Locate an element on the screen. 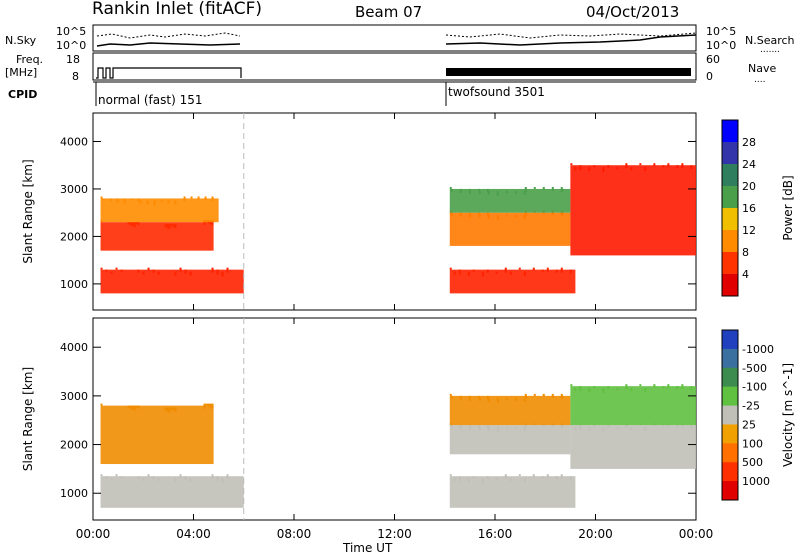 This screenshot has height=554, width=800. y-tick-label: 3000 is located at coordinates (74, 189).